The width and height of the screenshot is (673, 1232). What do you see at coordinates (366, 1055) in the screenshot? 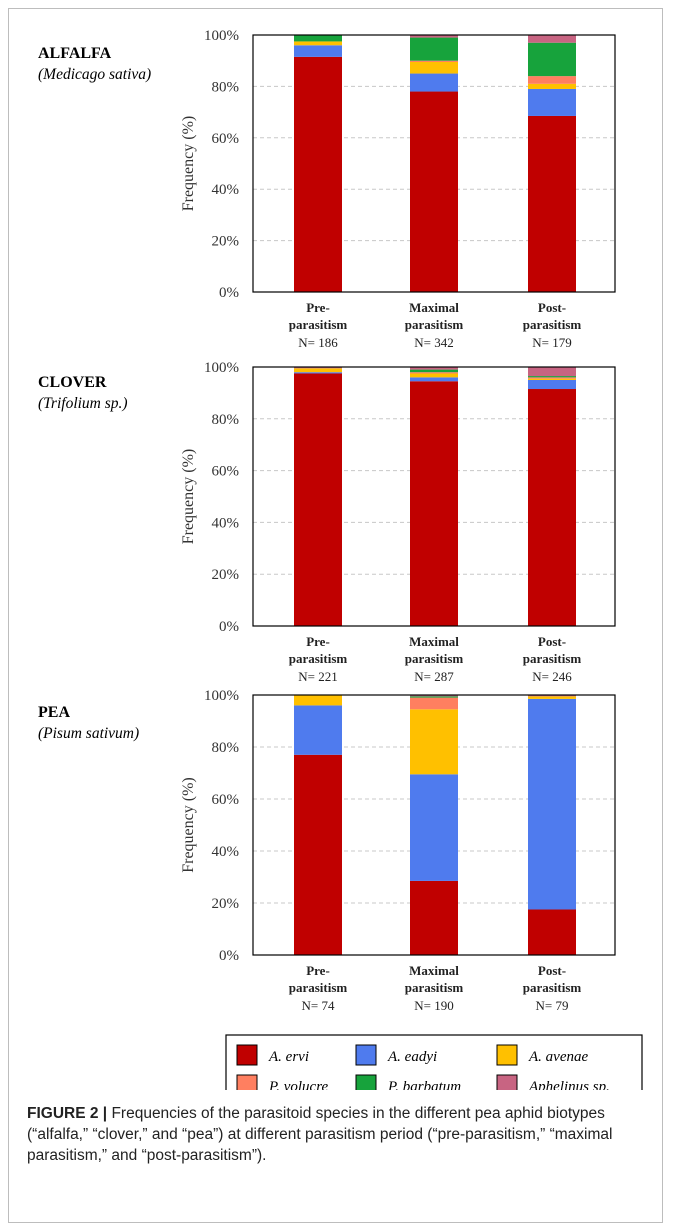
I see `legend-swatch-a-eadyi` at bounding box center [366, 1055].